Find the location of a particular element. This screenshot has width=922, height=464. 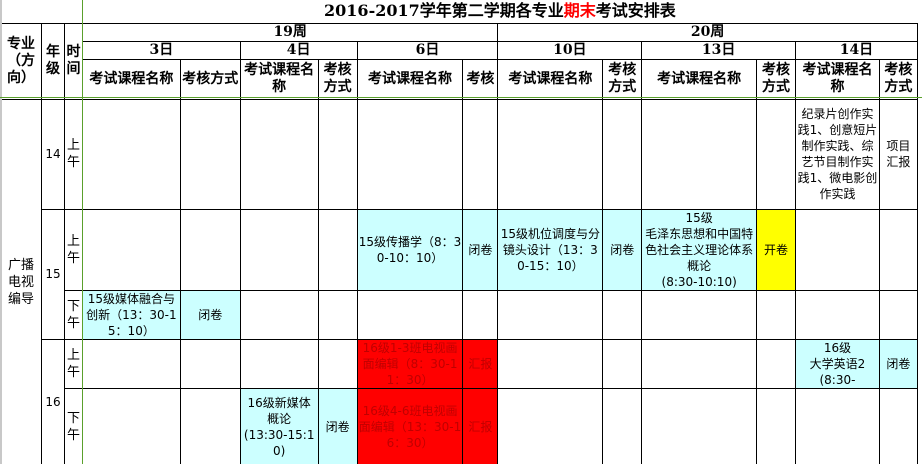

header-day-3: 3日 is located at coordinates (161, 50).